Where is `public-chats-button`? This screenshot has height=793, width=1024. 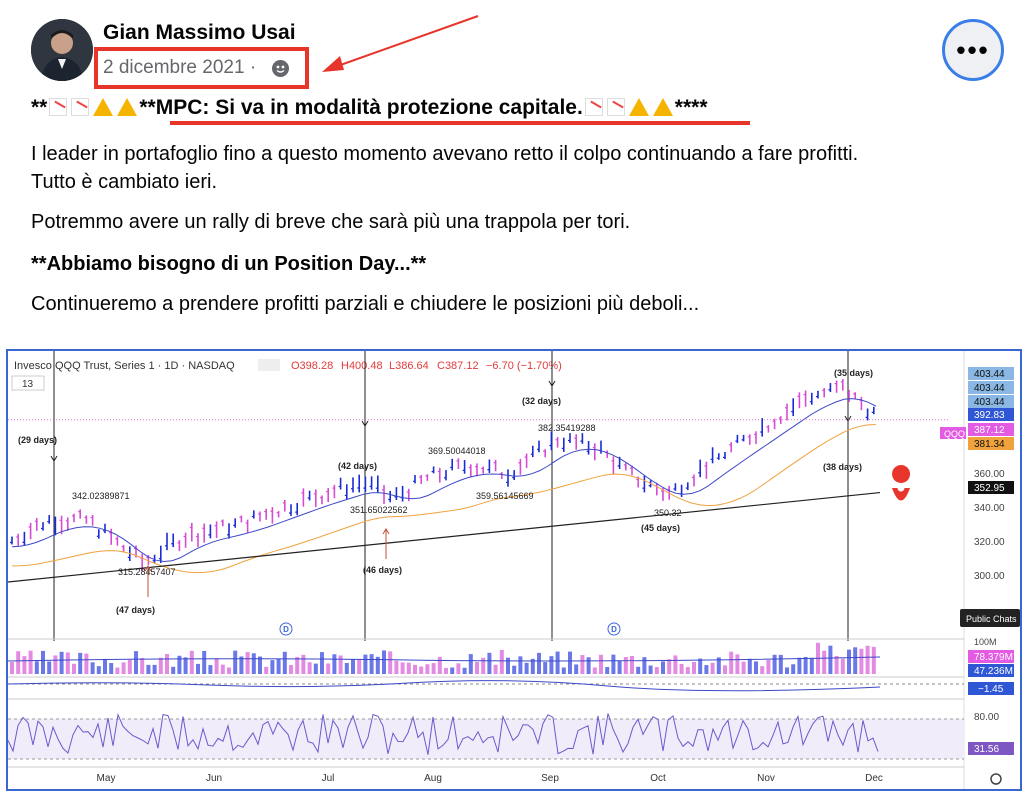 public-chats-button is located at coordinates (990, 618).